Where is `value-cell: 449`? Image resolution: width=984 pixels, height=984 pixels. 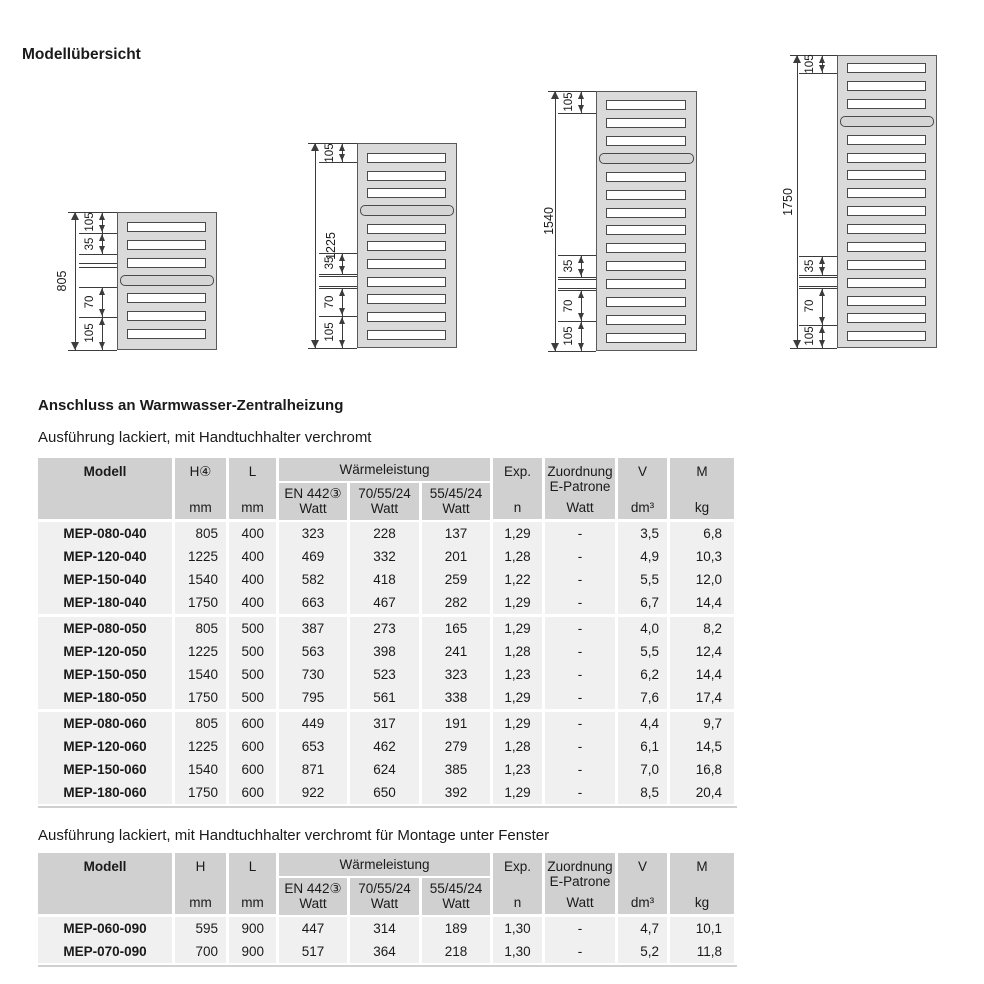
value-cell: 449 is located at coordinates (313, 723).